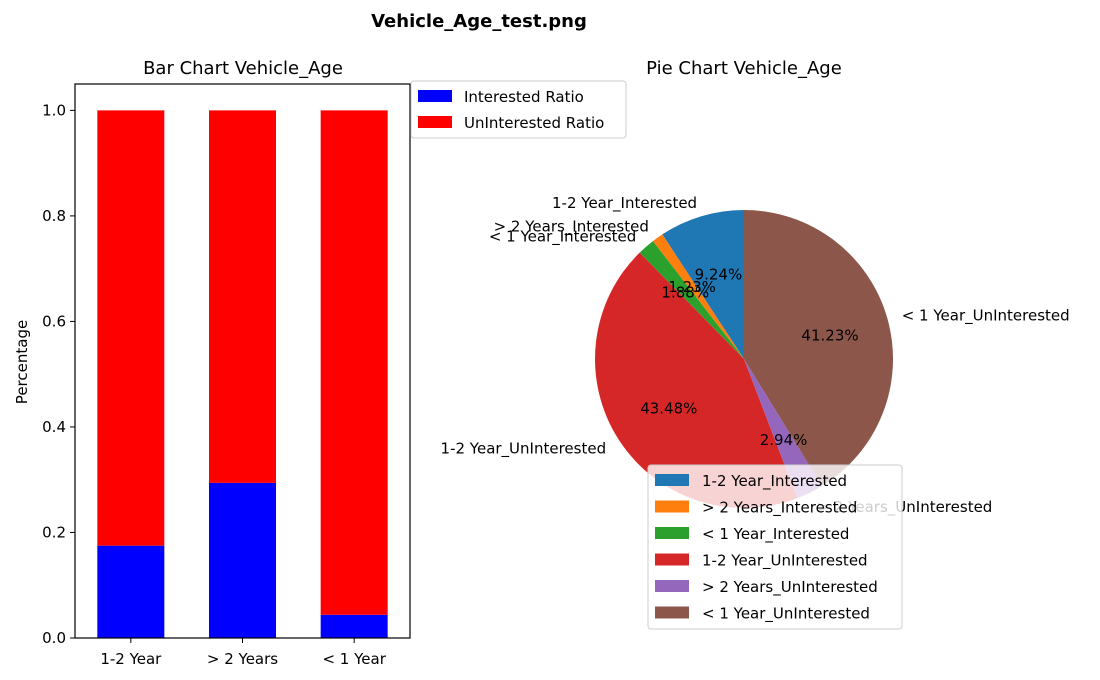 The width and height of the screenshot is (1100, 680). I want to click on legend-label: 1-2 Year_Interested, so click(774, 481).